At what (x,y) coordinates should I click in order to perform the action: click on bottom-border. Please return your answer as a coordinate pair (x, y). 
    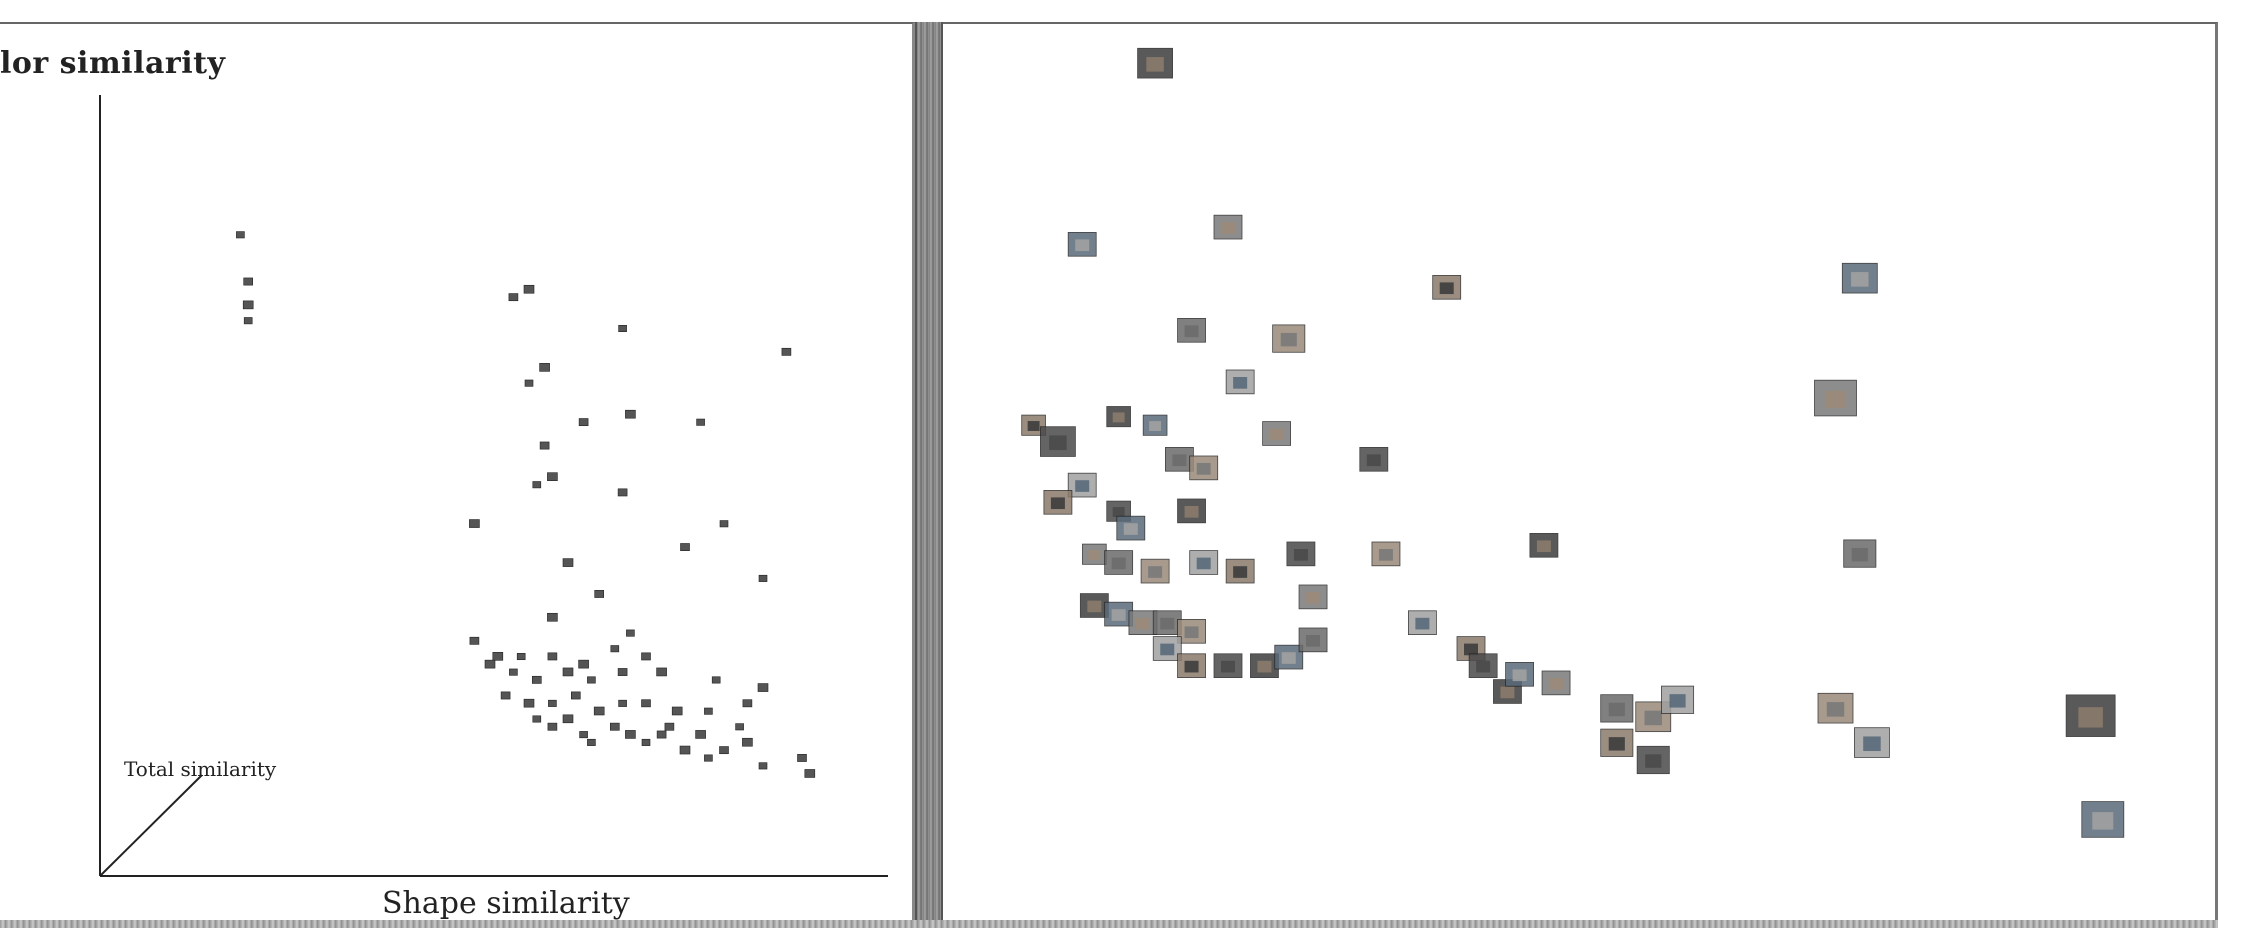
    Looking at the image, I should click on (1109, 924).